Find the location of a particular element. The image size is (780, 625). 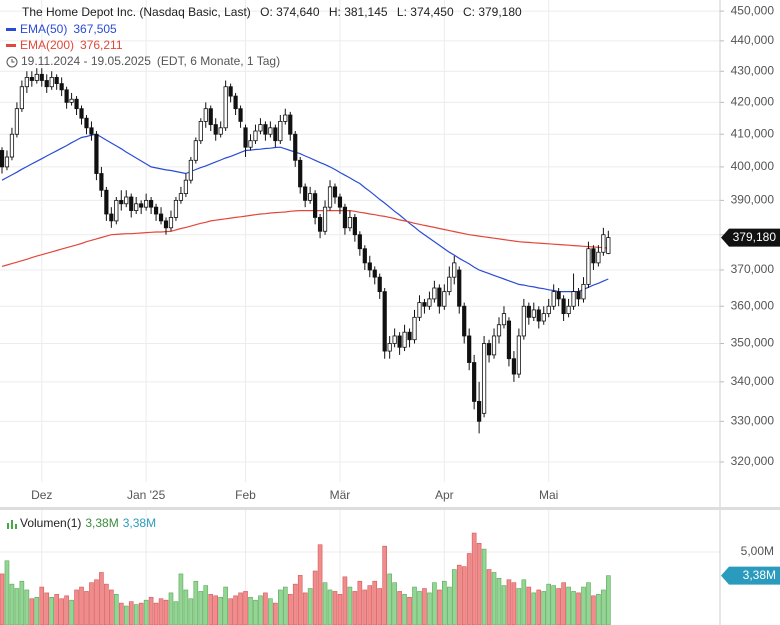

volume-badge-label: 3,38M is located at coordinates (759, 575).